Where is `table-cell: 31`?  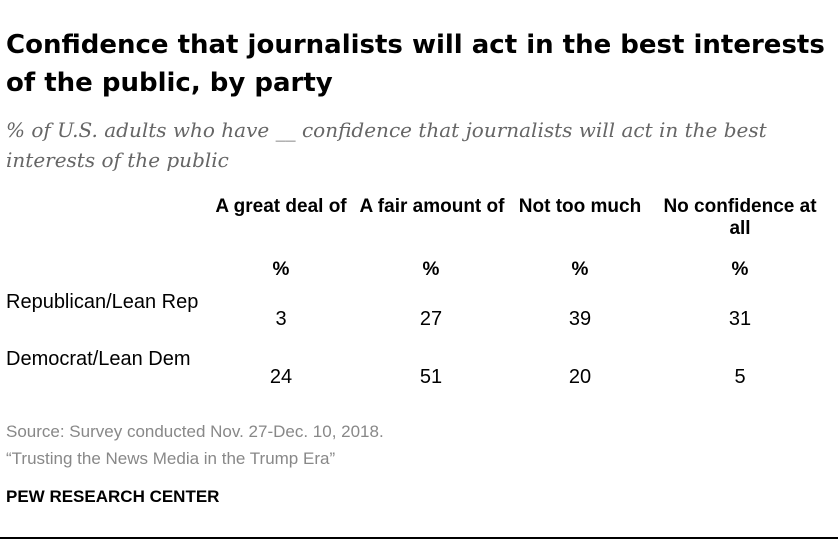
table-cell: 31 is located at coordinates (740, 319).